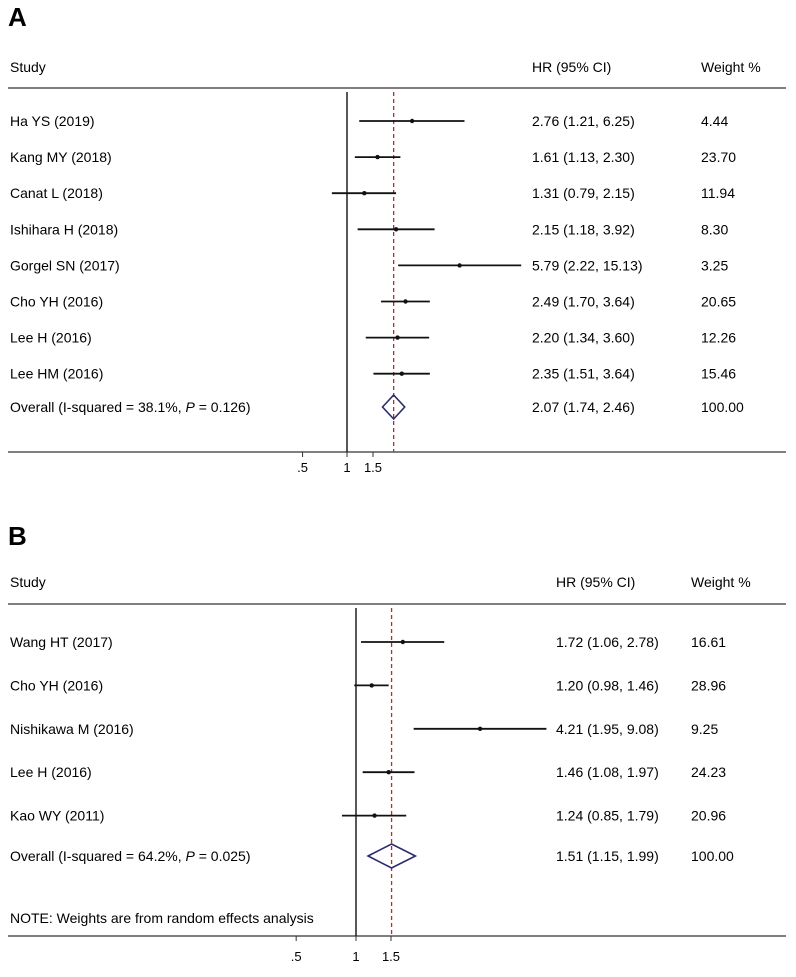 Image resolution: width=796 pixels, height=977 pixels. I want to click on panel-b-tick-label: 1.5, so click(391, 956).